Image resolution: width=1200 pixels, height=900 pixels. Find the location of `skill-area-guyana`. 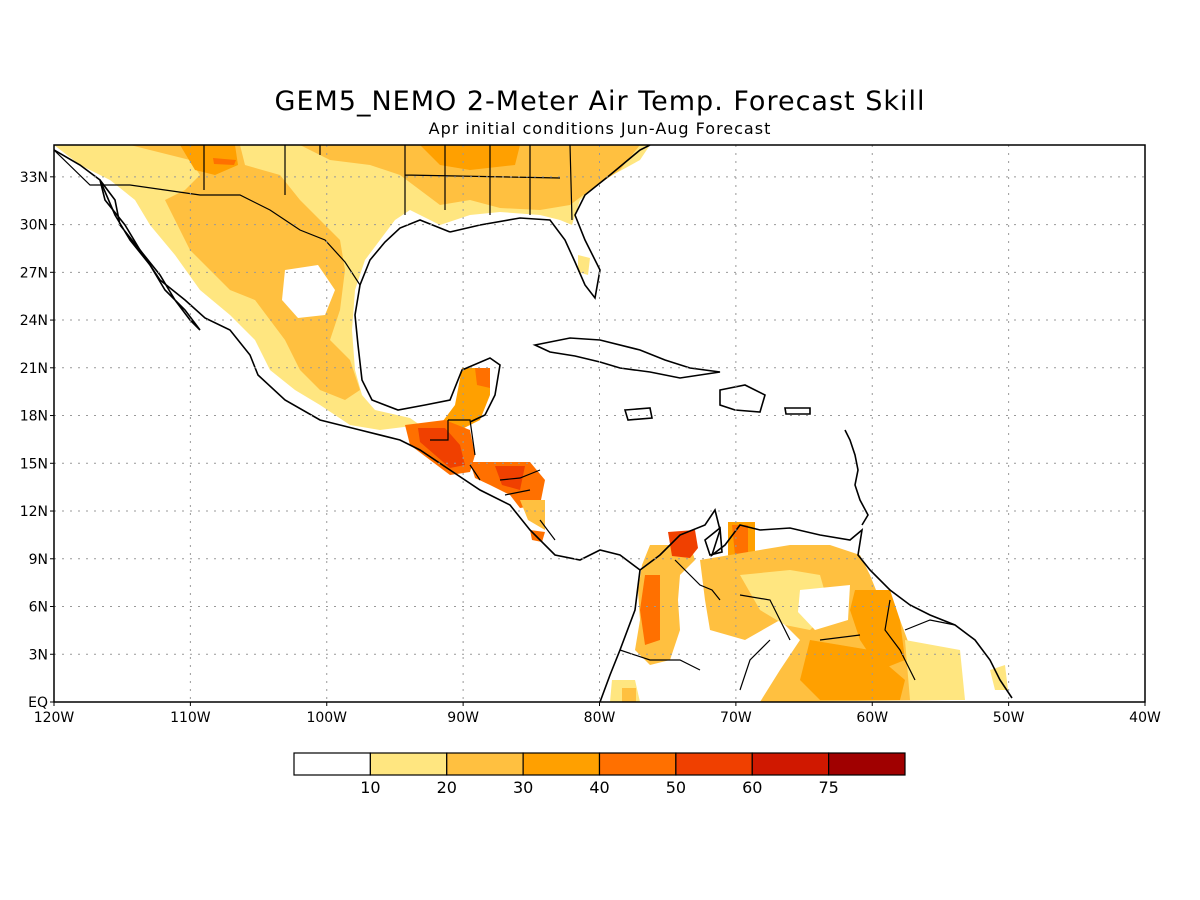

skill-area-guyana is located at coordinates (877, 630).